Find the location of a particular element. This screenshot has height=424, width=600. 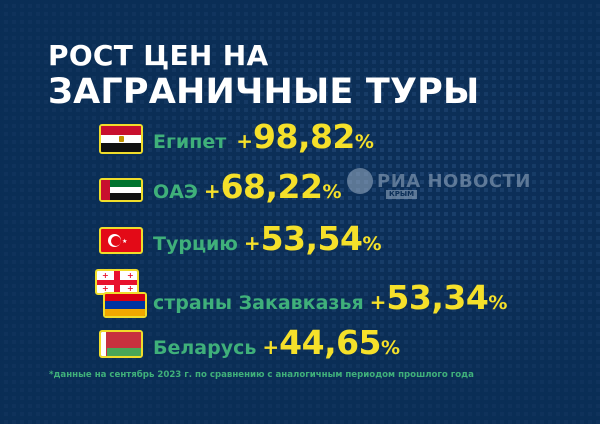

list-item-belarus: Беларусь + 44,65 % is located at coordinates (276, 342).